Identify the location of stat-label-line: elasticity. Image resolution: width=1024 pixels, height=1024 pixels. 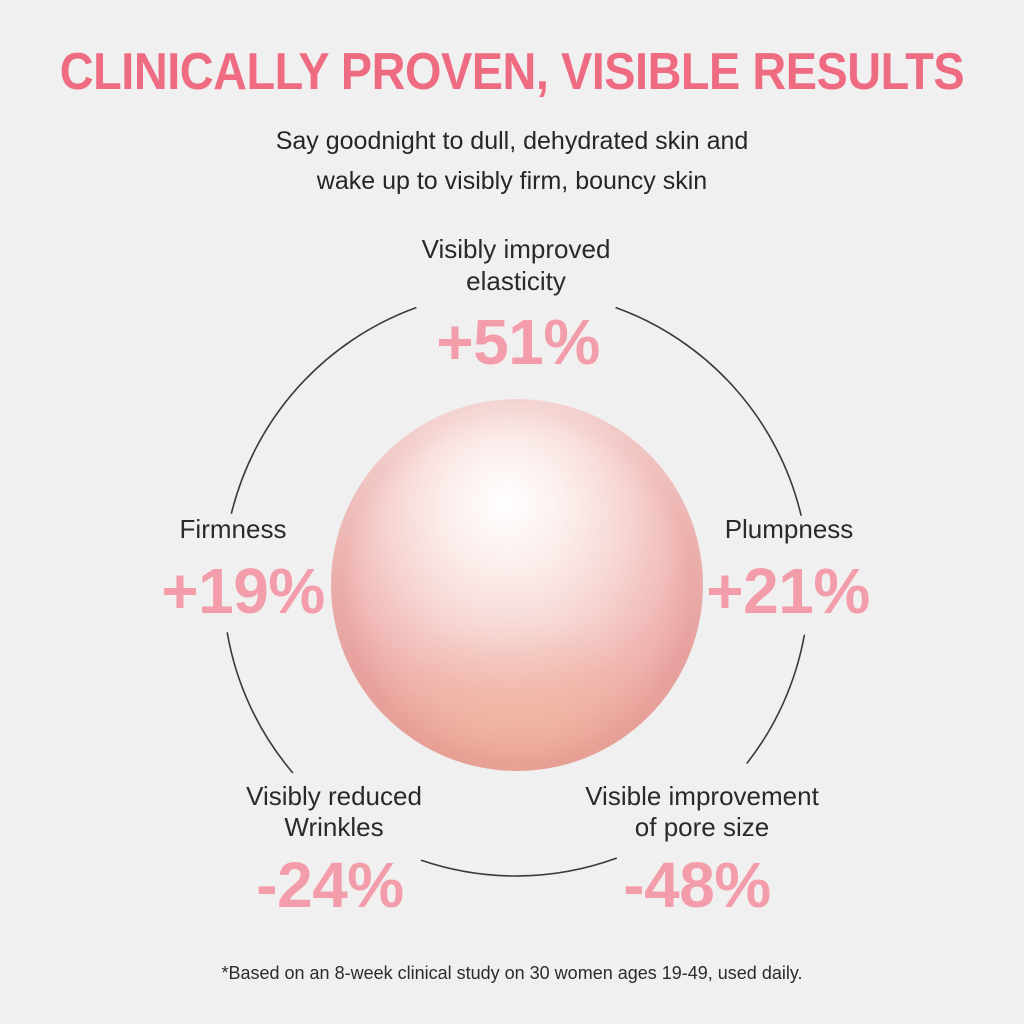
(516, 281).